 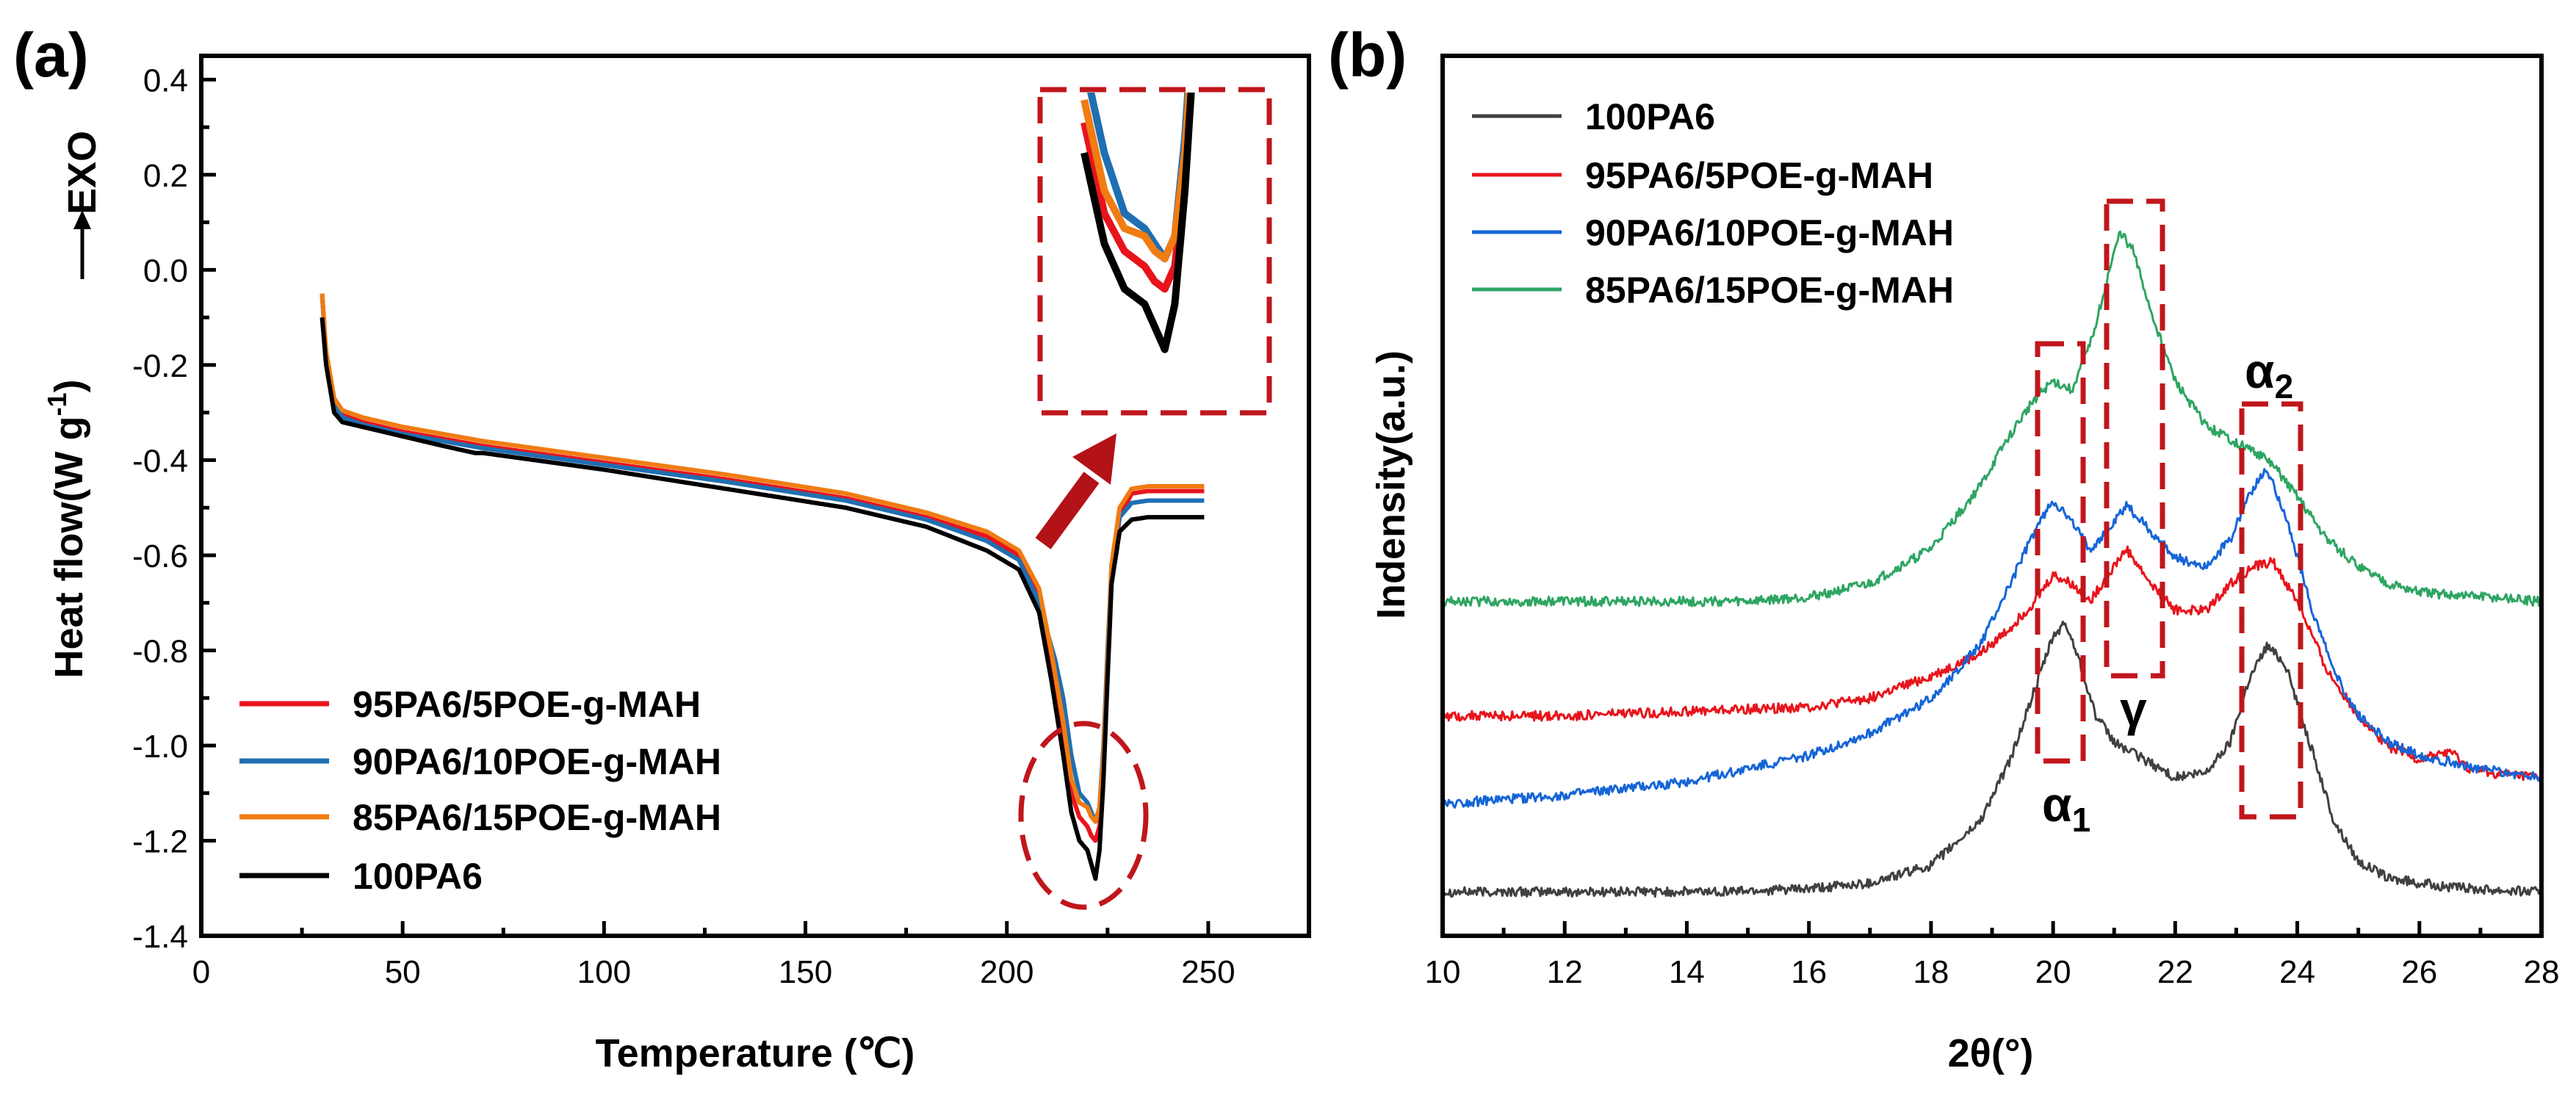 I want to click on x-tick-label: 18, so click(x=1931, y=972).